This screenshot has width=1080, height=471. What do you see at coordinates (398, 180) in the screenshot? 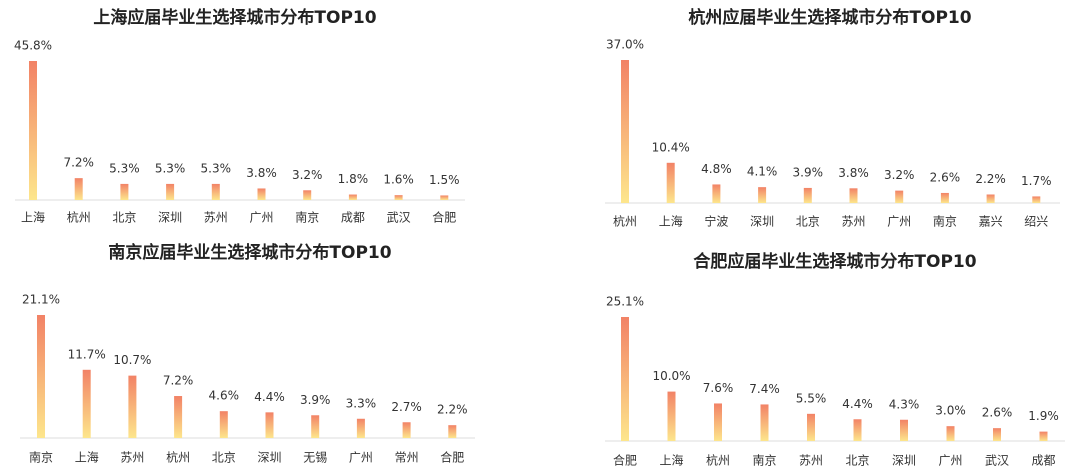
I see `value-label: 1.6%` at bounding box center [398, 180].